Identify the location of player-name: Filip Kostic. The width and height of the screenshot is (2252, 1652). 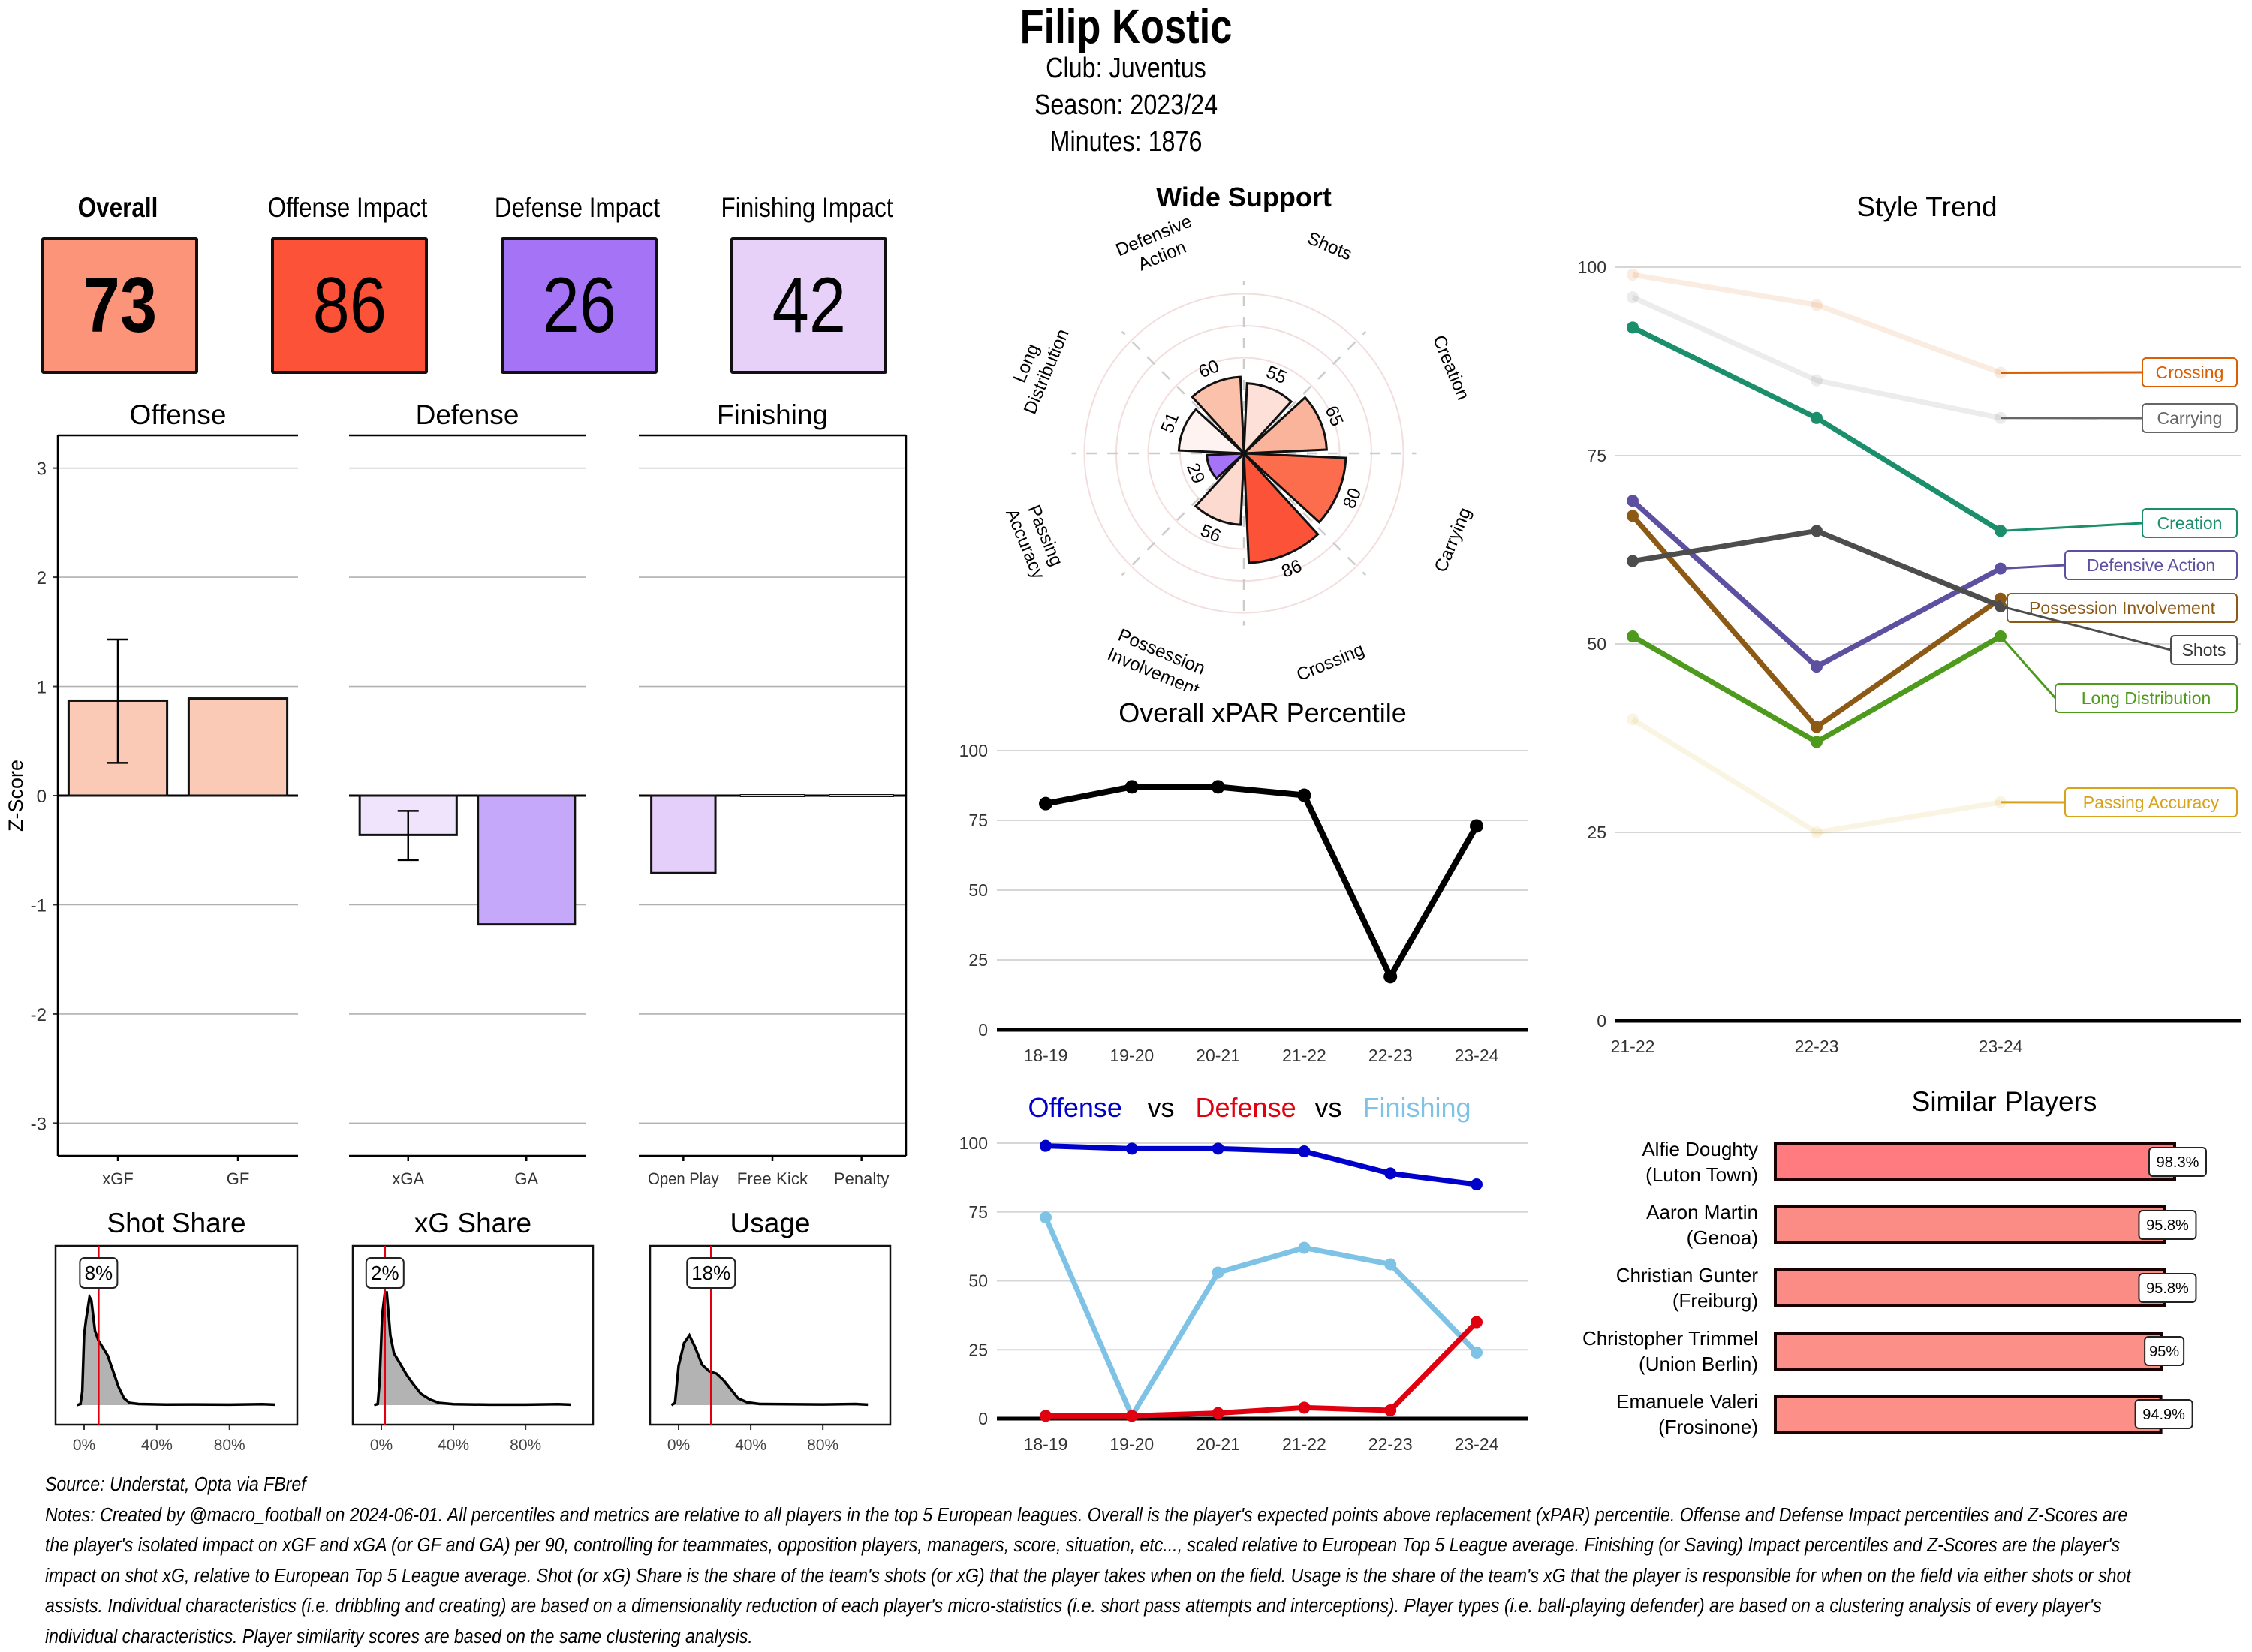
(1126, 27).